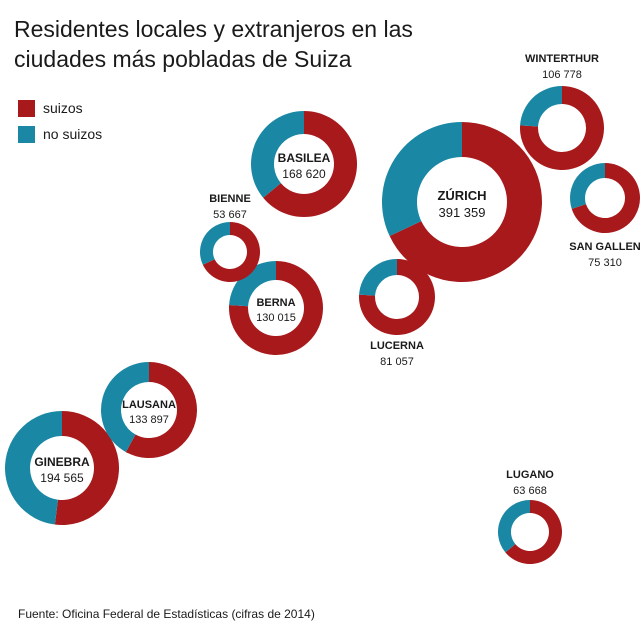 The height and width of the screenshot is (640, 640). Describe the element at coordinates (214, 243) in the screenshot. I see `slice-no-suizos-bienne` at that location.